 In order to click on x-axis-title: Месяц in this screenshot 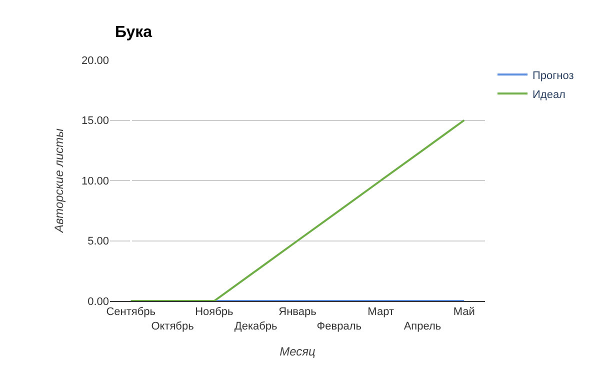, I will do `click(298, 351)`.